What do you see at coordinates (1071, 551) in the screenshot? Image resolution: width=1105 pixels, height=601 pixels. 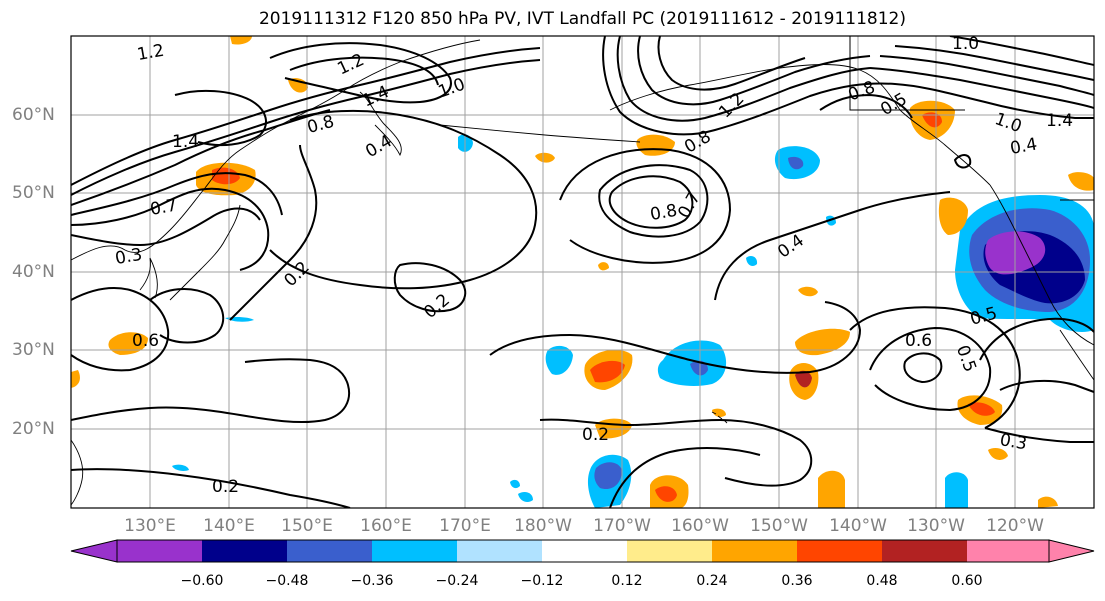 I see `colorbar-extend-max` at bounding box center [1071, 551].